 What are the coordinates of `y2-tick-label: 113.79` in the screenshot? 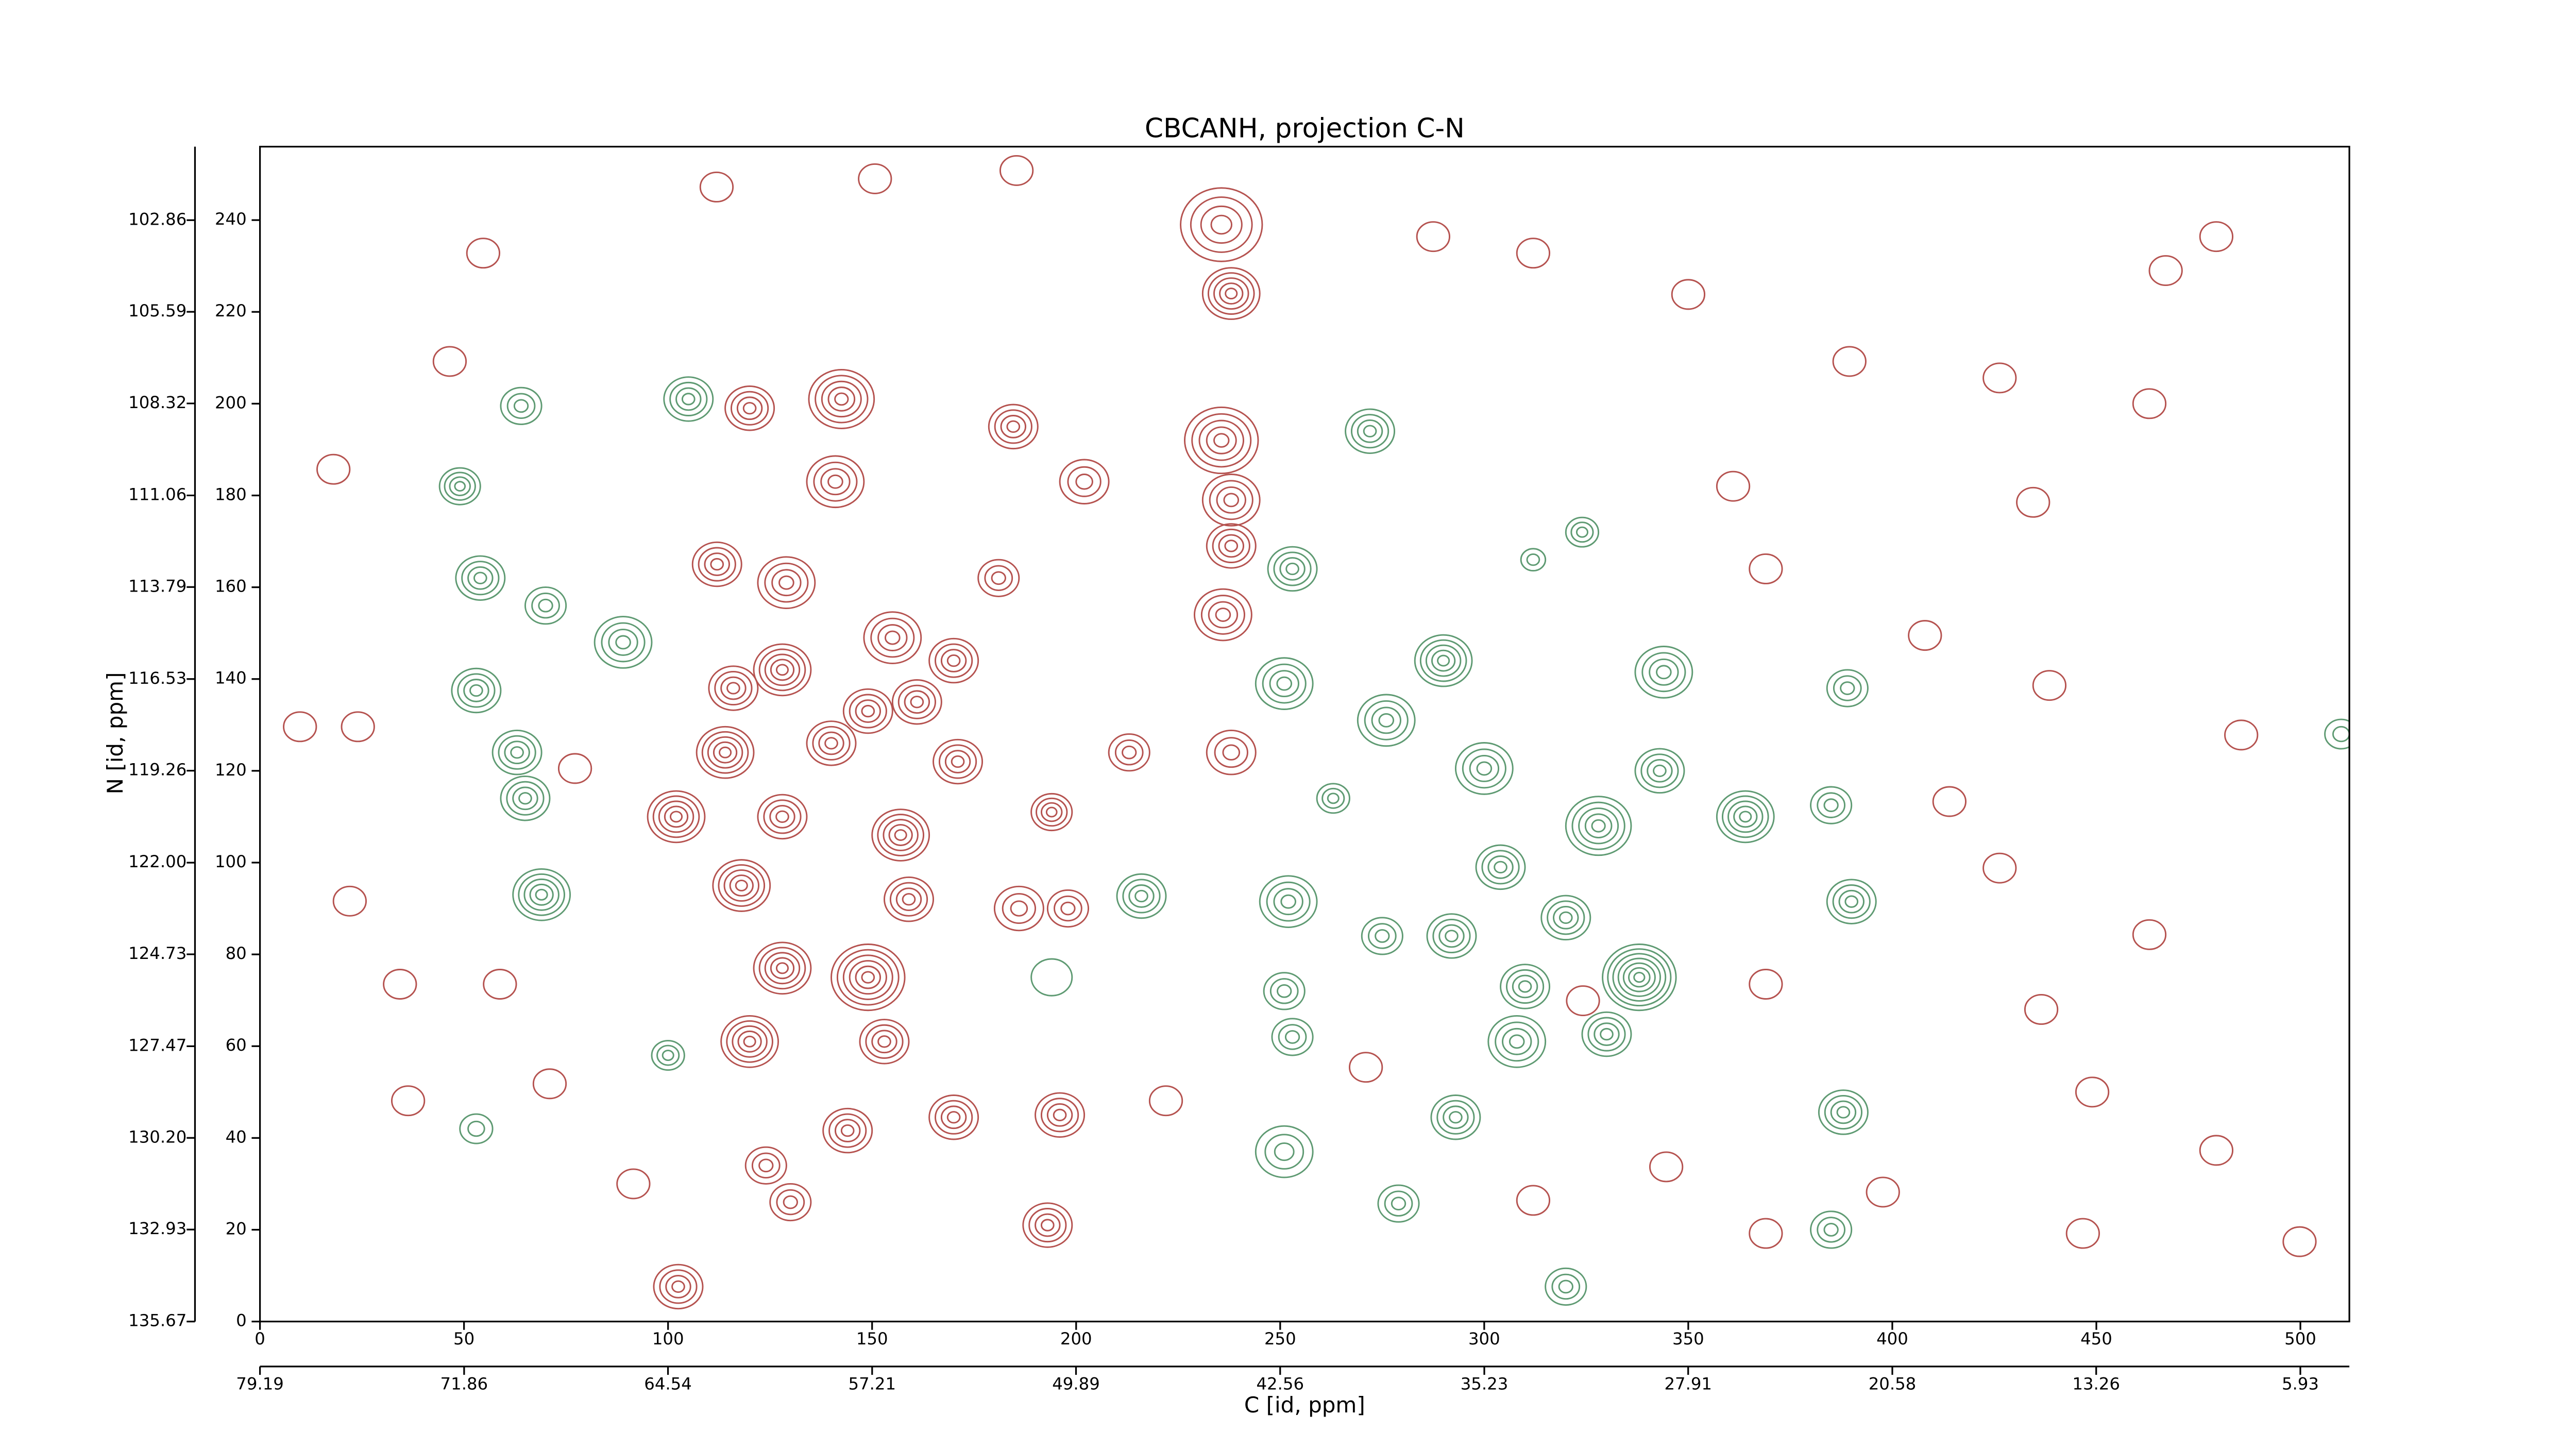 It's located at (157, 586).